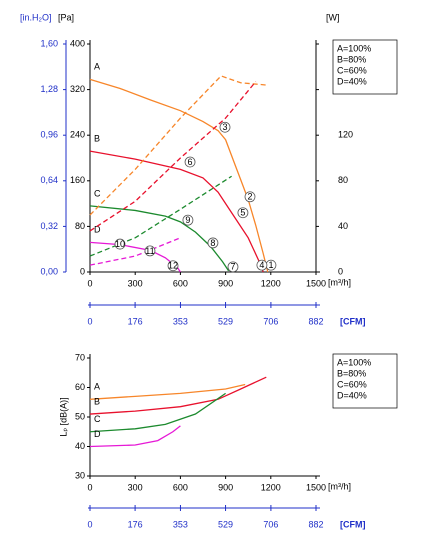  What do you see at coordinates (82, 271) in the screenshot?
I see `y-tick-label: 0` at bounding box center [82, 271].